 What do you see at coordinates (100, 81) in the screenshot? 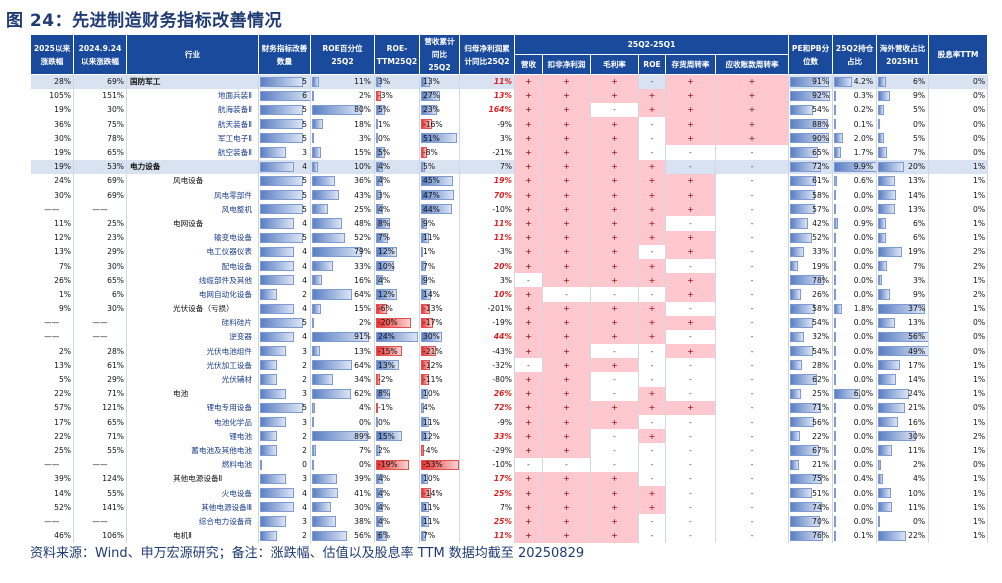
I see `chg-since-924: 69%` at bounding box center [100, 81].